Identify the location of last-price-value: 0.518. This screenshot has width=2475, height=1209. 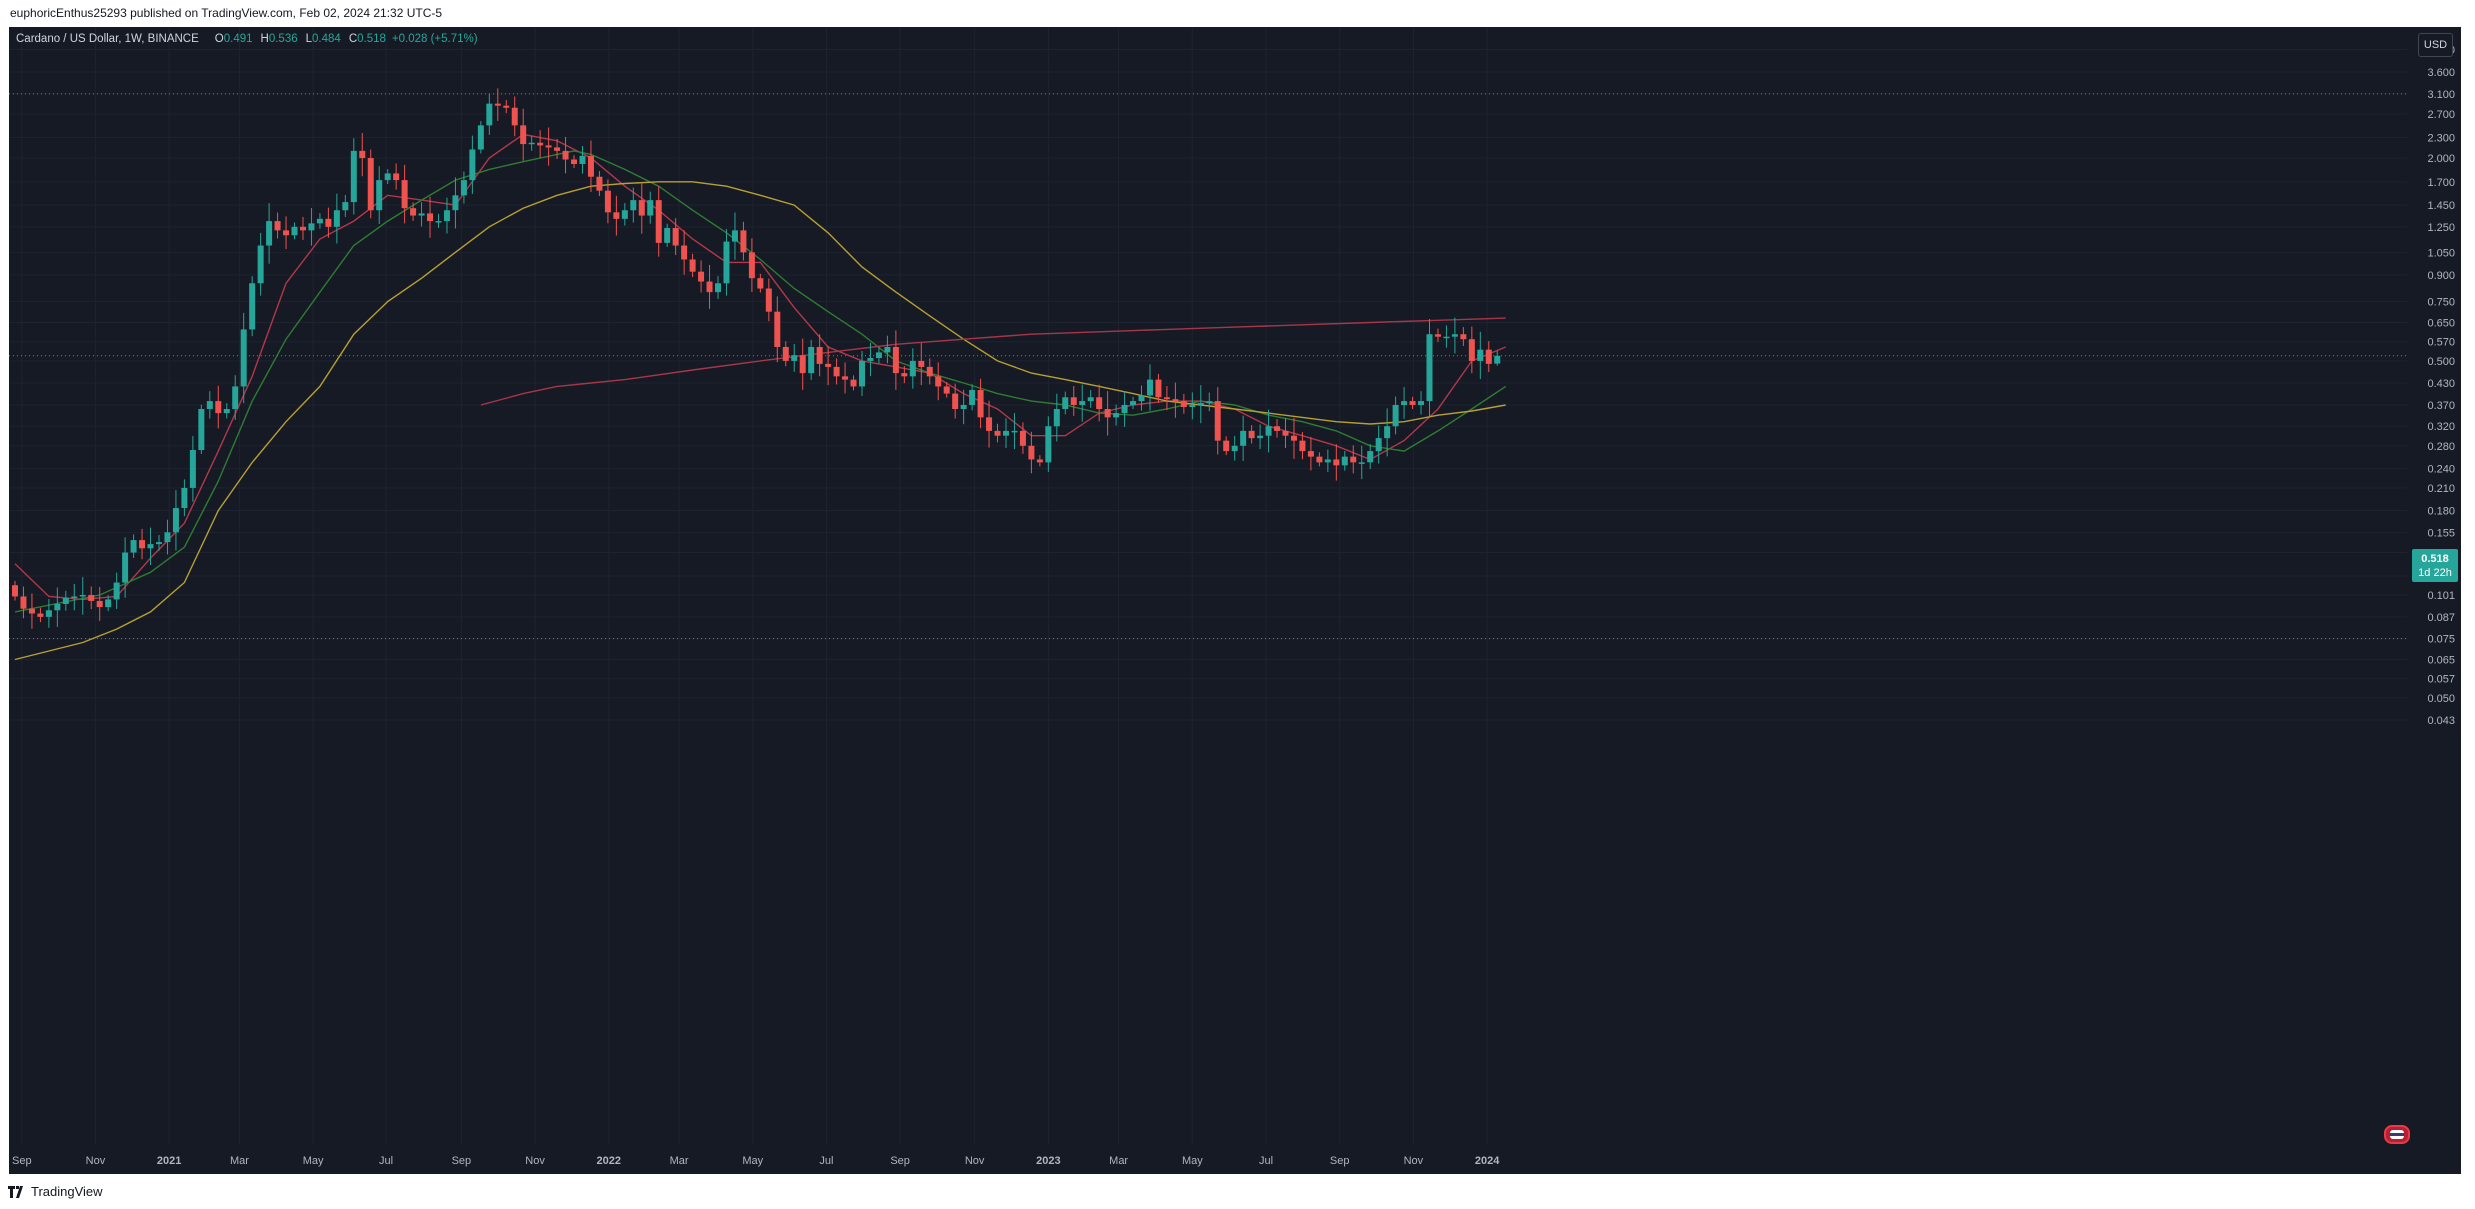
(2435, 559).